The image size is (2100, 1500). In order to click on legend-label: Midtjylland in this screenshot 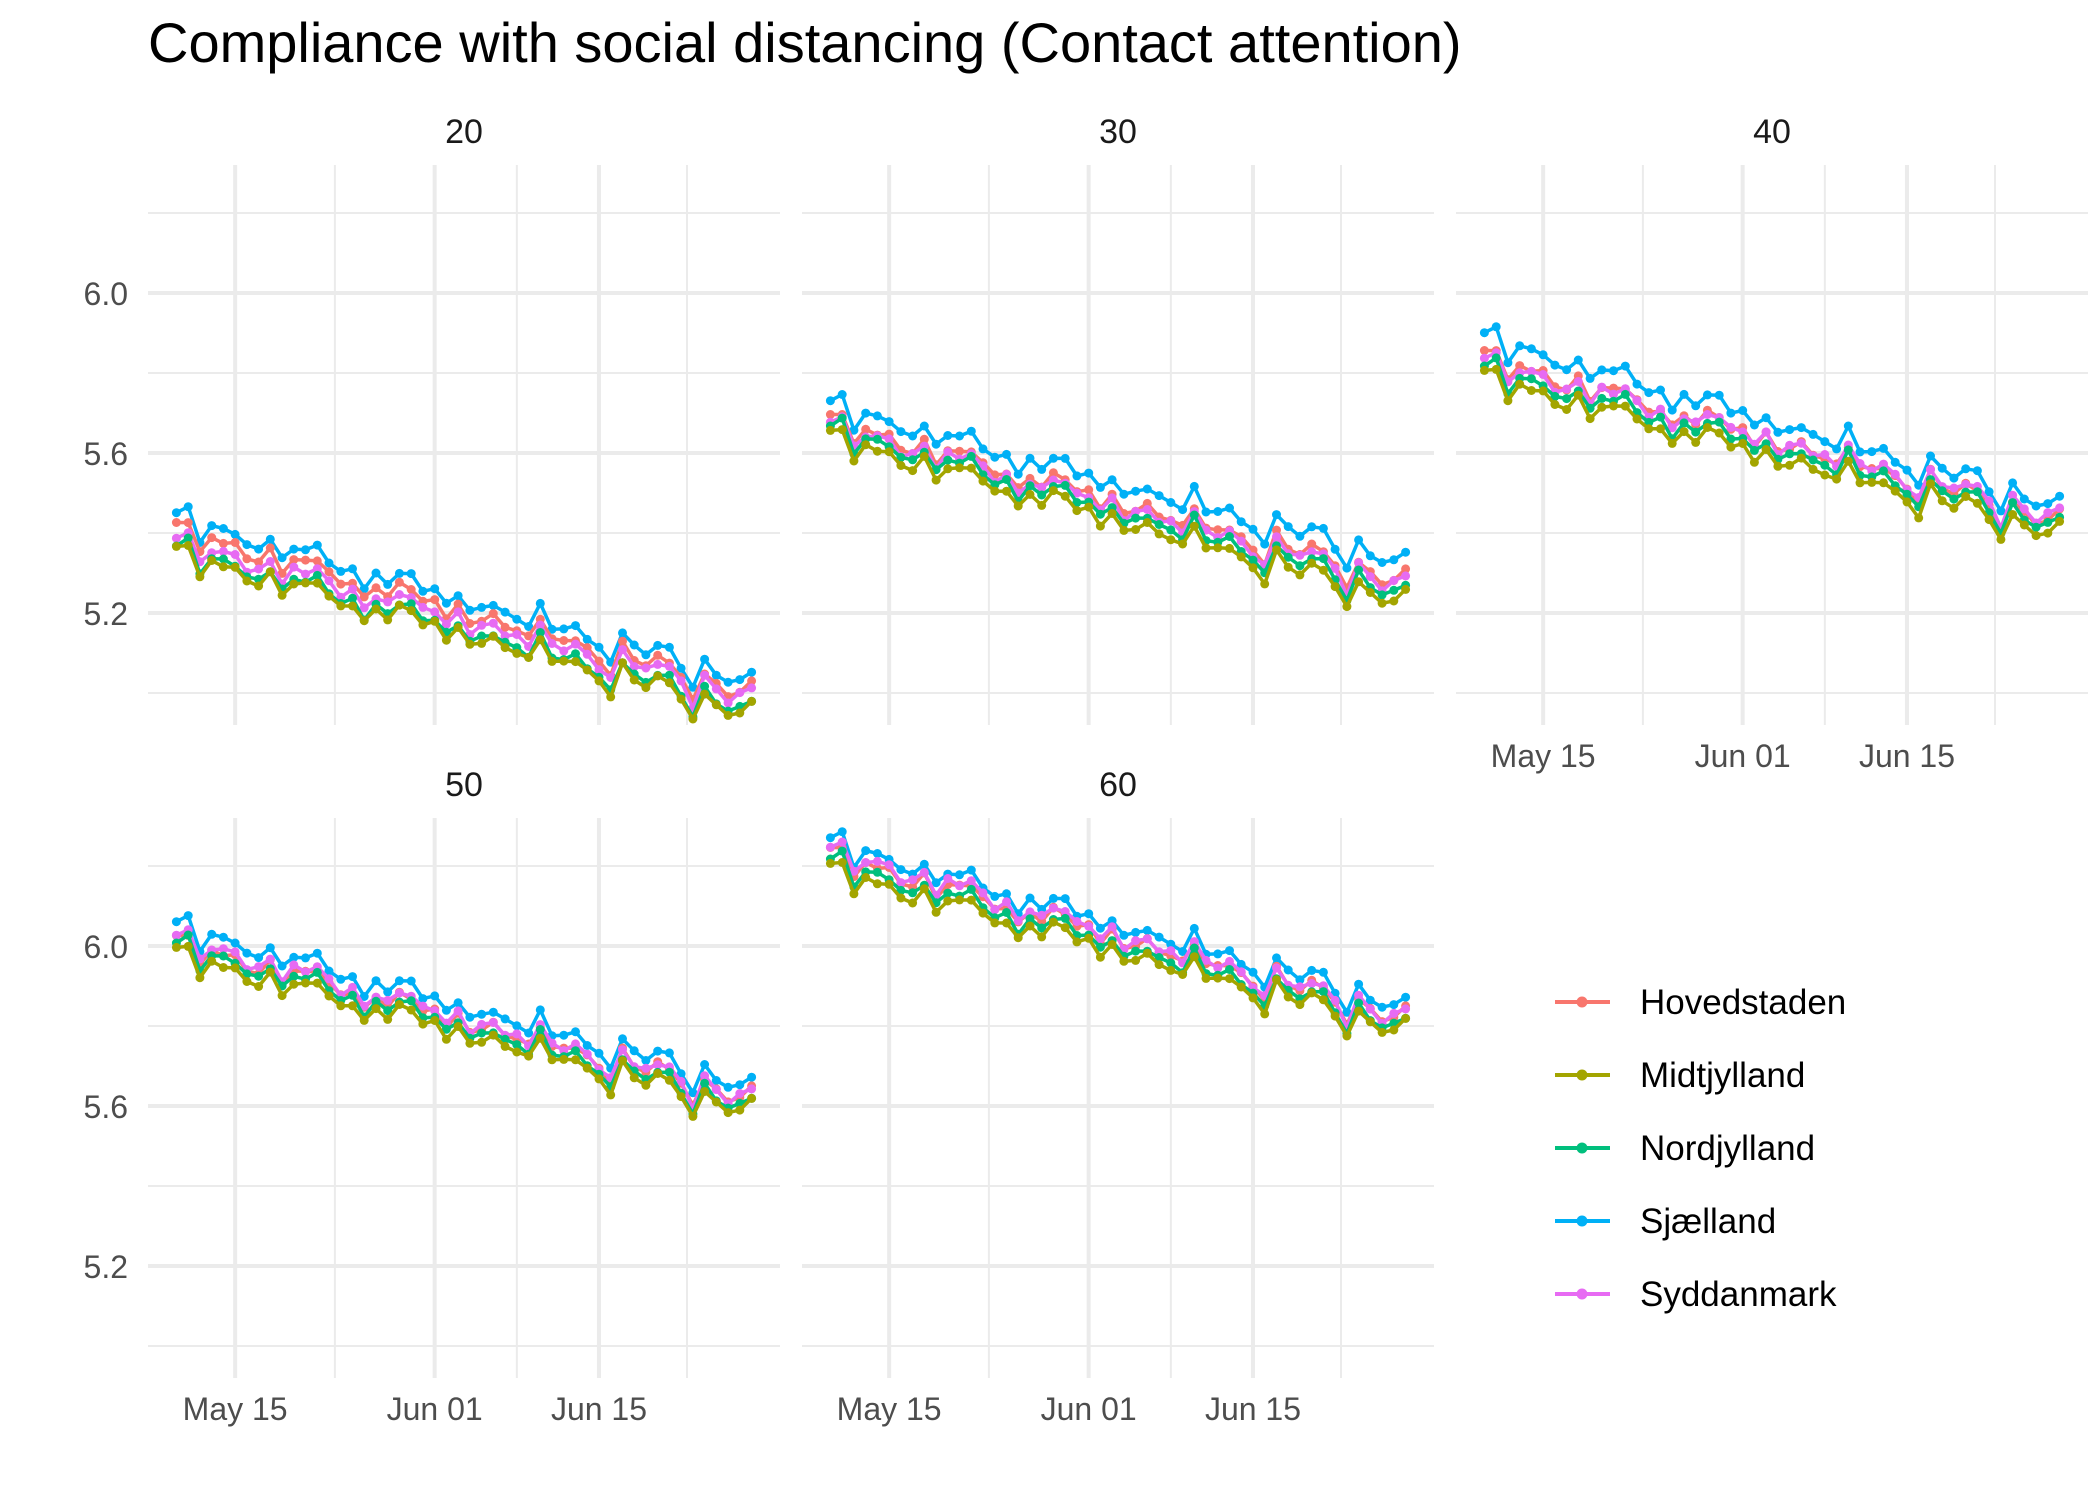, I will do `click(1722, 1075)`.